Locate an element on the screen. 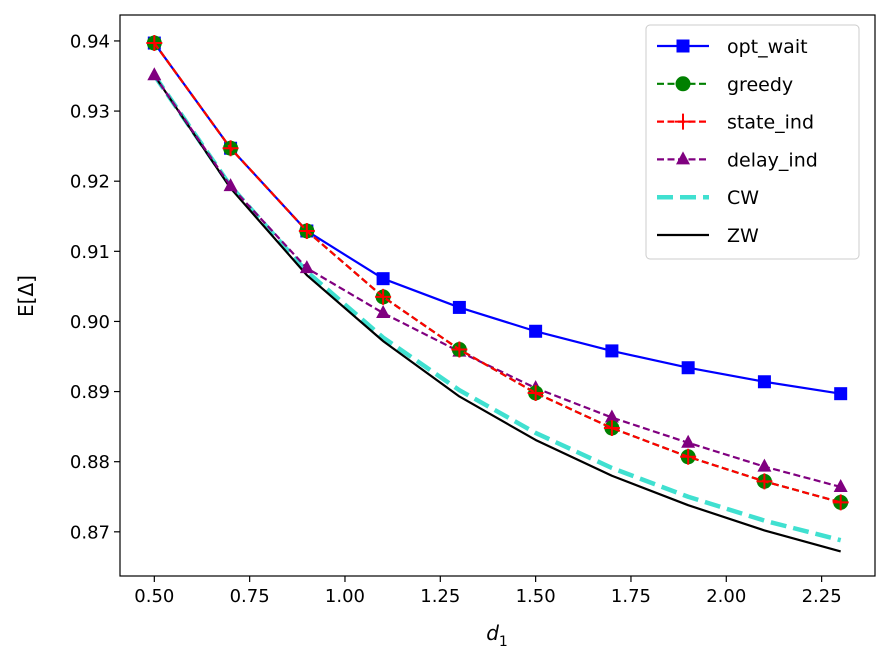 The image size is (887, 664). y-axis-label: E[Δ] is located at coordinates (26, 296).